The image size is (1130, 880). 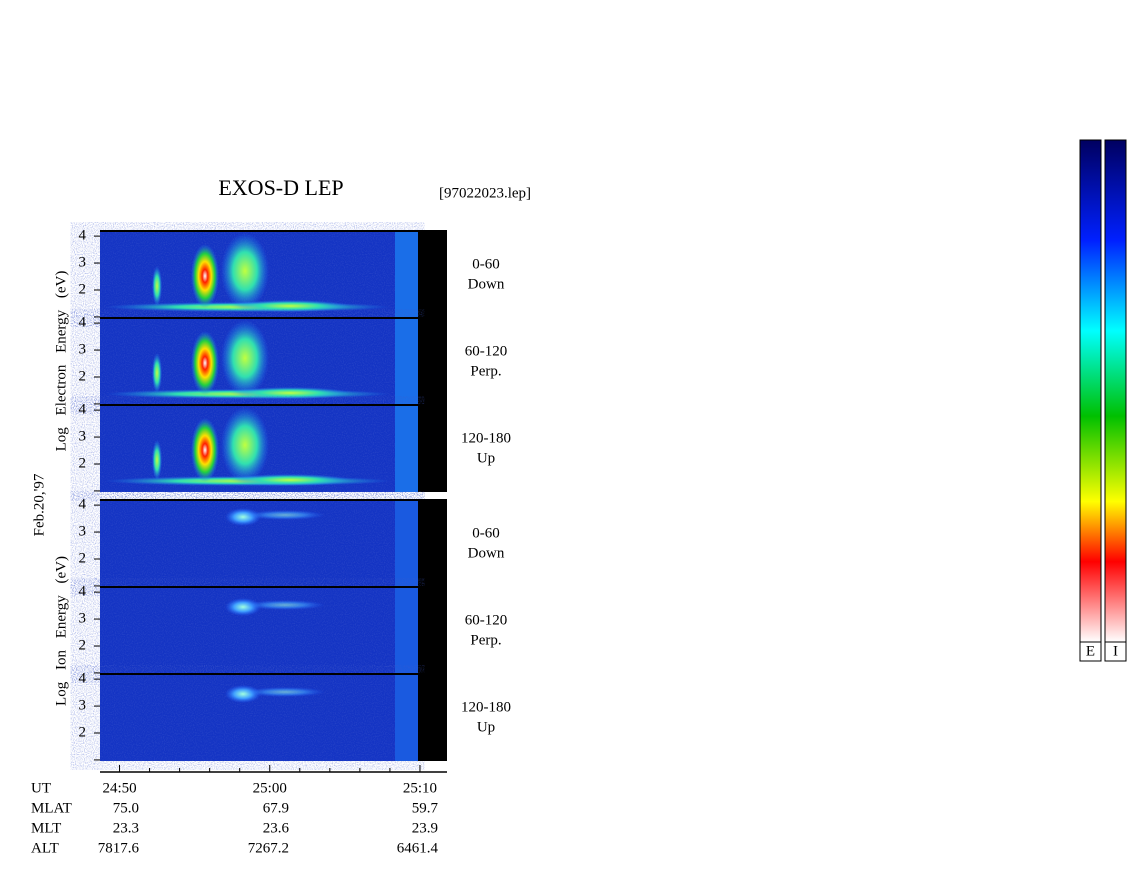 I want to click on date-label: Feb.20,'97, so click(x=39, y=504).